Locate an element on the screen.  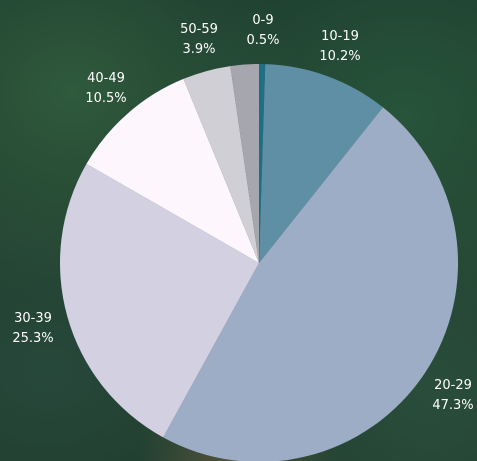
slice-percent-label: 10.2% is located at coordinates (339, 56).